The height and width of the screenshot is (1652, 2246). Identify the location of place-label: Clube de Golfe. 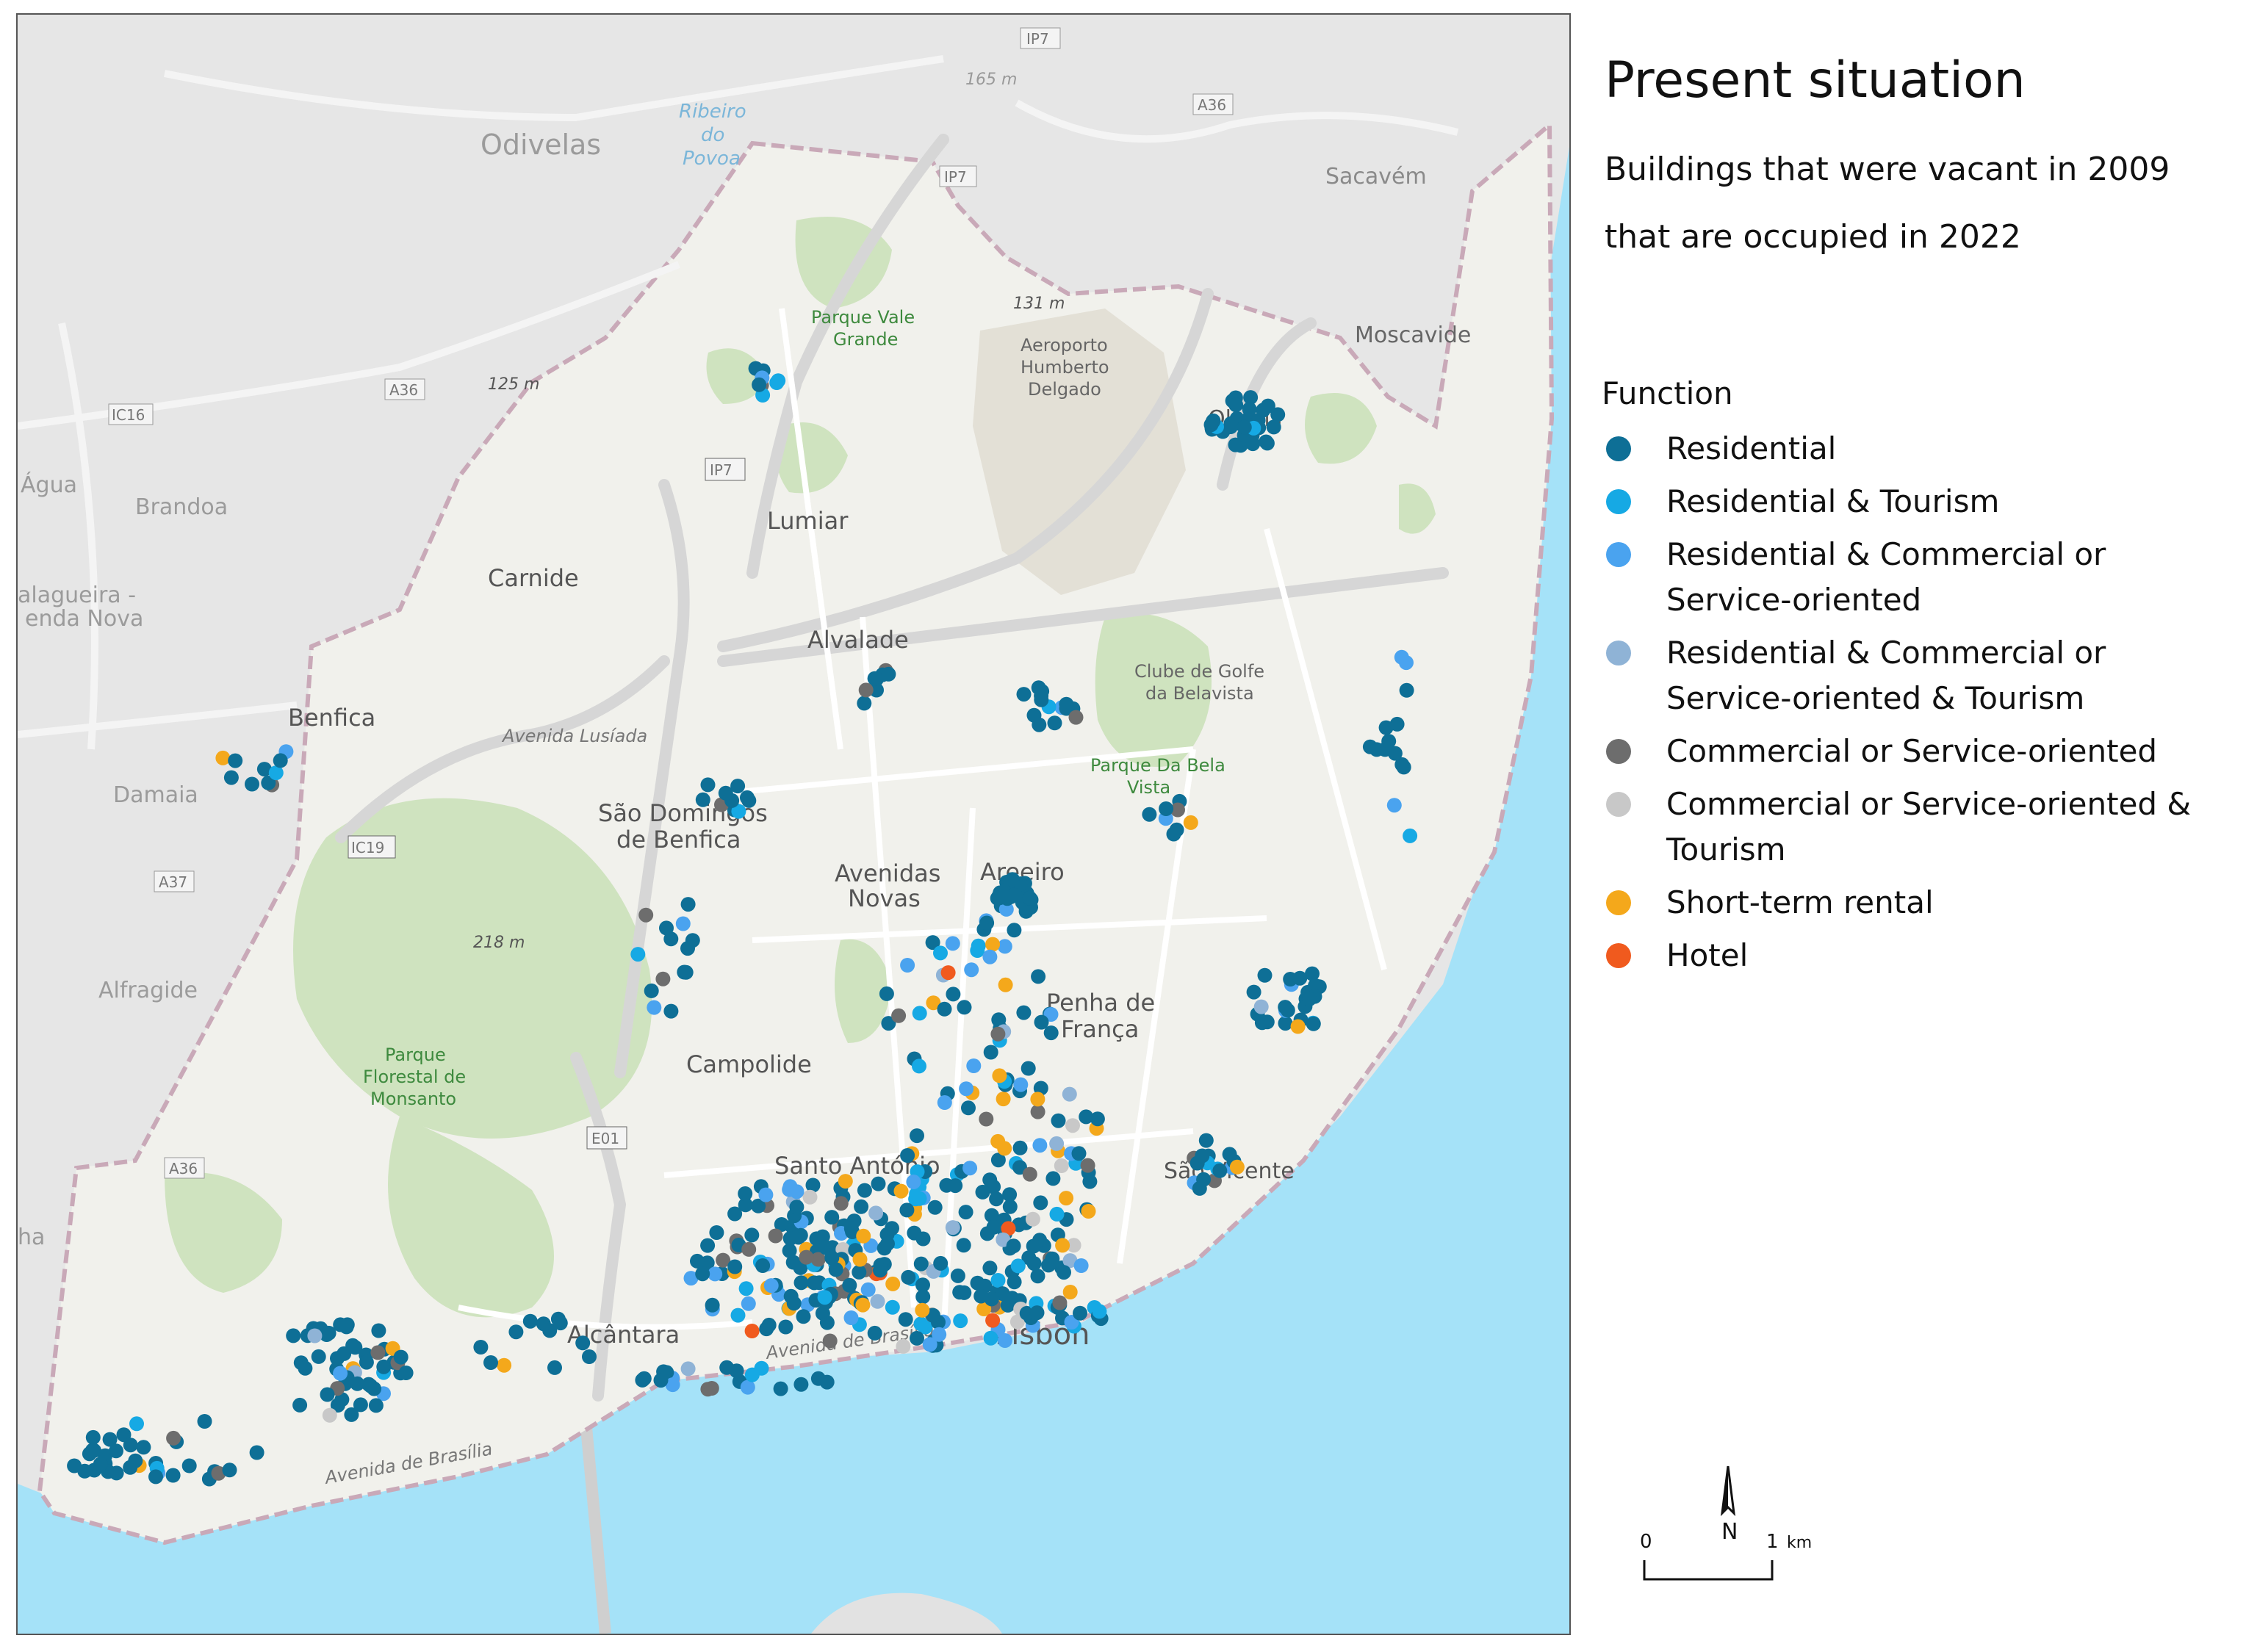
(1199, 671).